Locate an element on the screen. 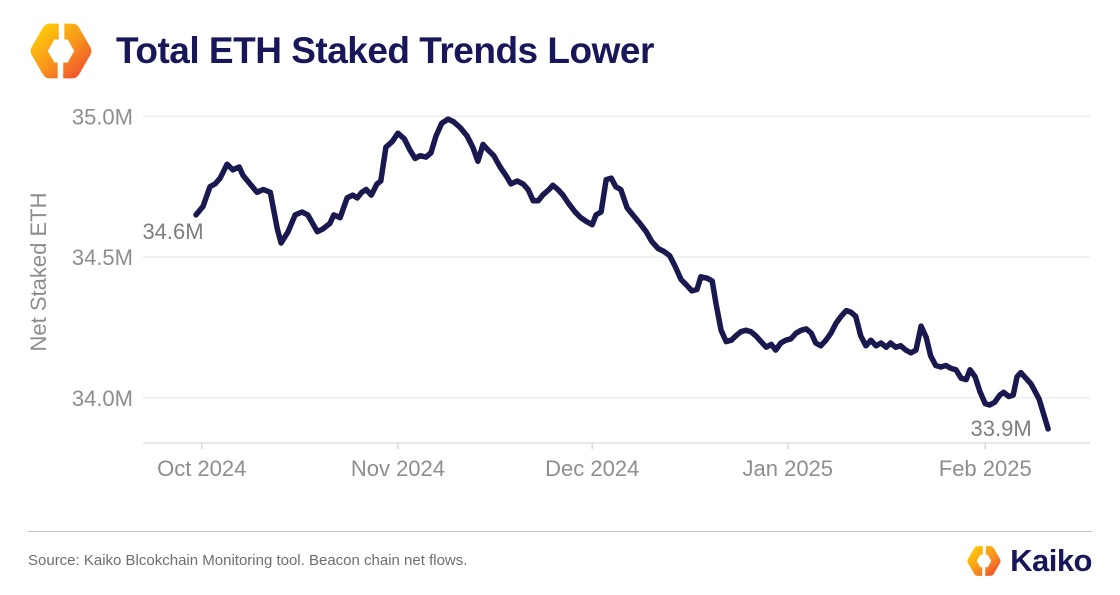  kaiko-hexagon-ring-small is located at coordinates (984, 561).